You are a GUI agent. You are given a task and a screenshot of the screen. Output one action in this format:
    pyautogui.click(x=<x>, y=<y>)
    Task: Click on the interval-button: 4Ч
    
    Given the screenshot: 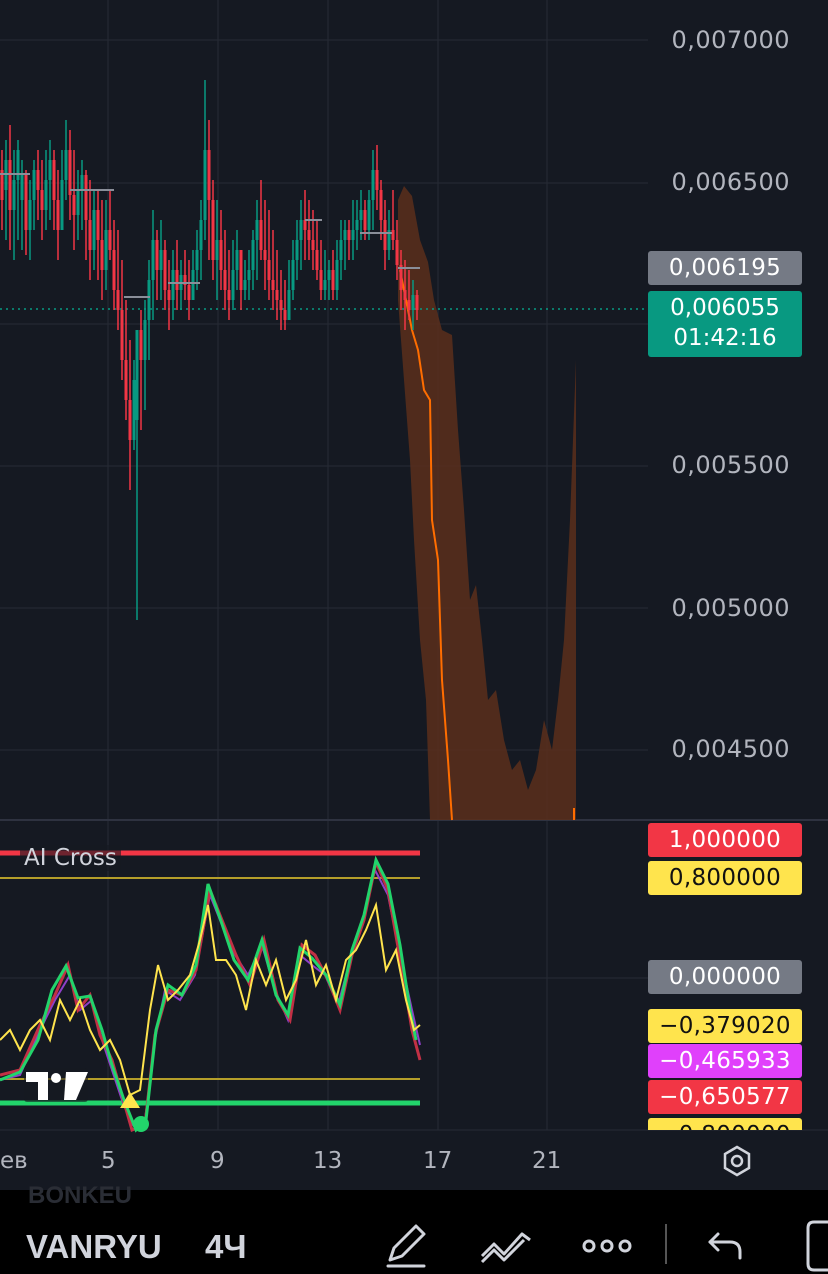 What is the action you would take?
    pyautogui.click(x=226, y=1246)
    